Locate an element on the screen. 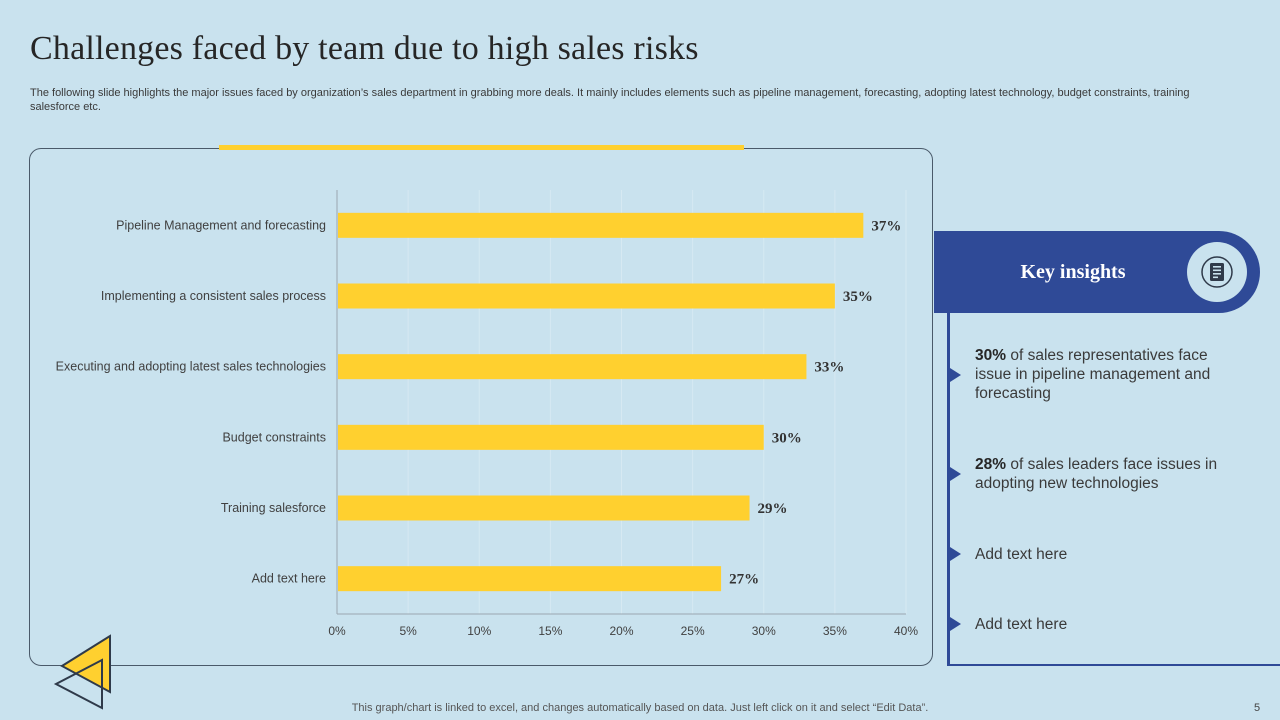 The width and height of the screenshot is (1280, 720). accent-bar is located at coordinates (481, 147).